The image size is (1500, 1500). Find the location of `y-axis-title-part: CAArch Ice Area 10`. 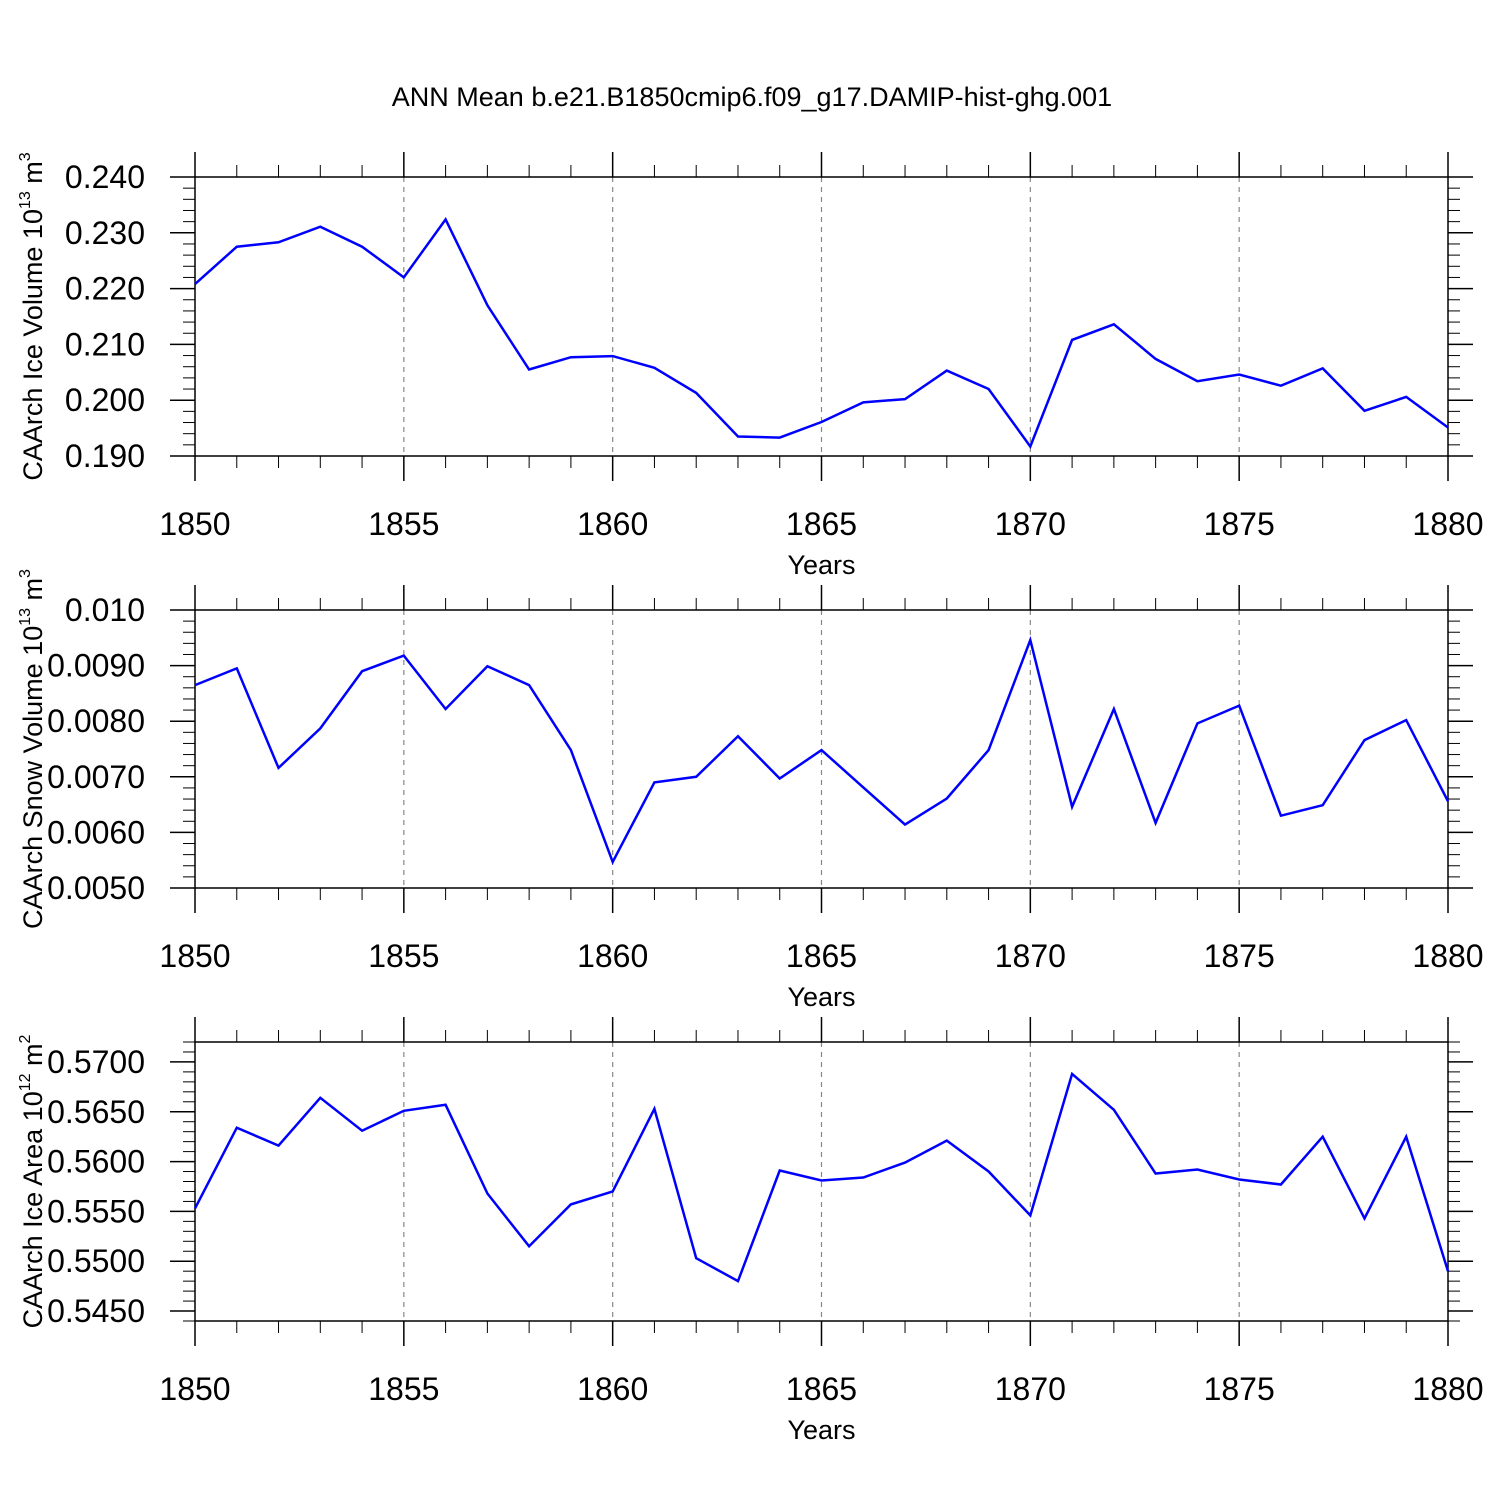

y-axis-title-part: CAArch Ice Area 10 is located at coordinates (33, 1209).